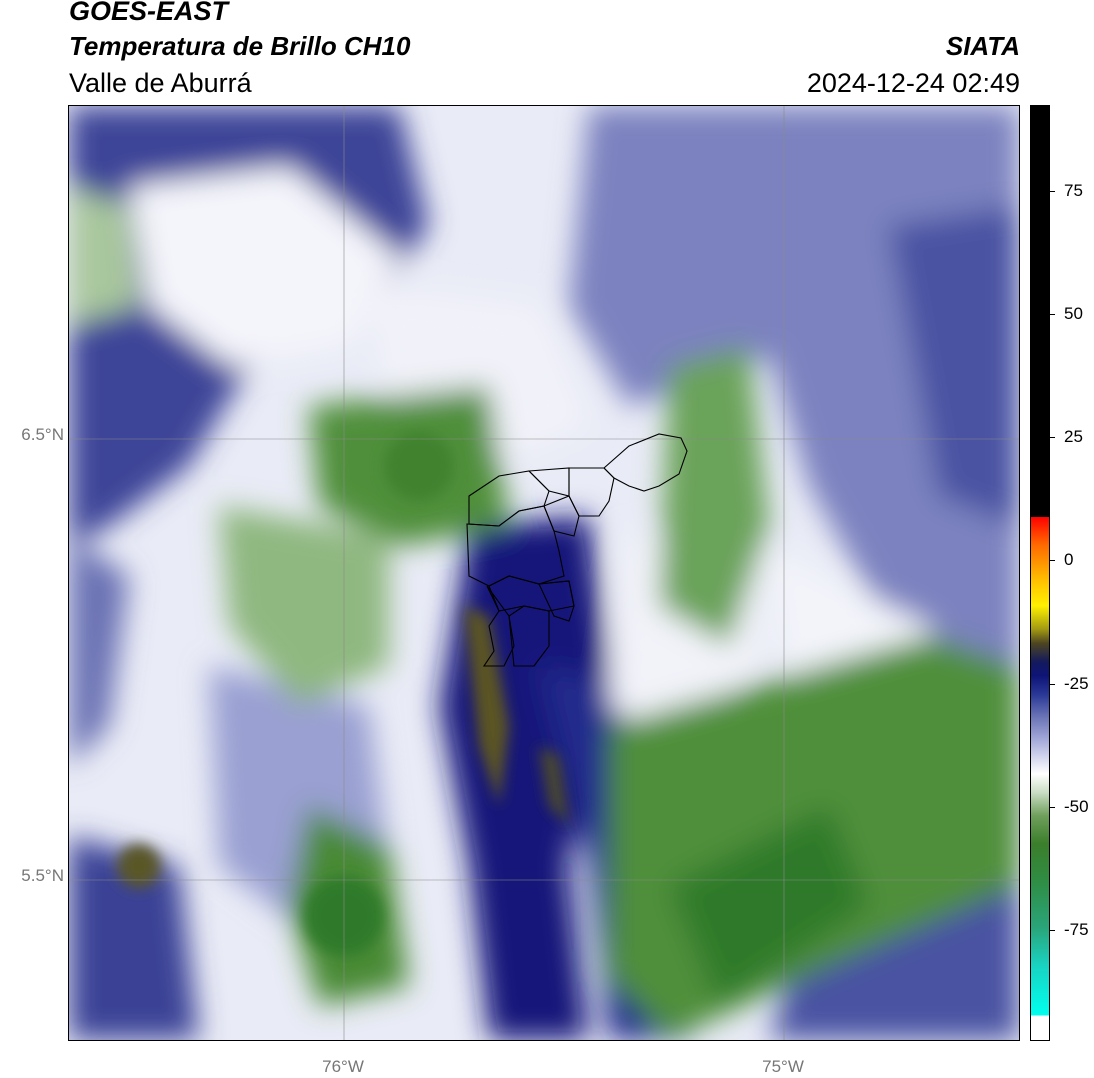  What do you see at coordinates (1073, 436) in the screenshot?
I see `colorbar-label-25: 25` at bounding box center [1073, 436].